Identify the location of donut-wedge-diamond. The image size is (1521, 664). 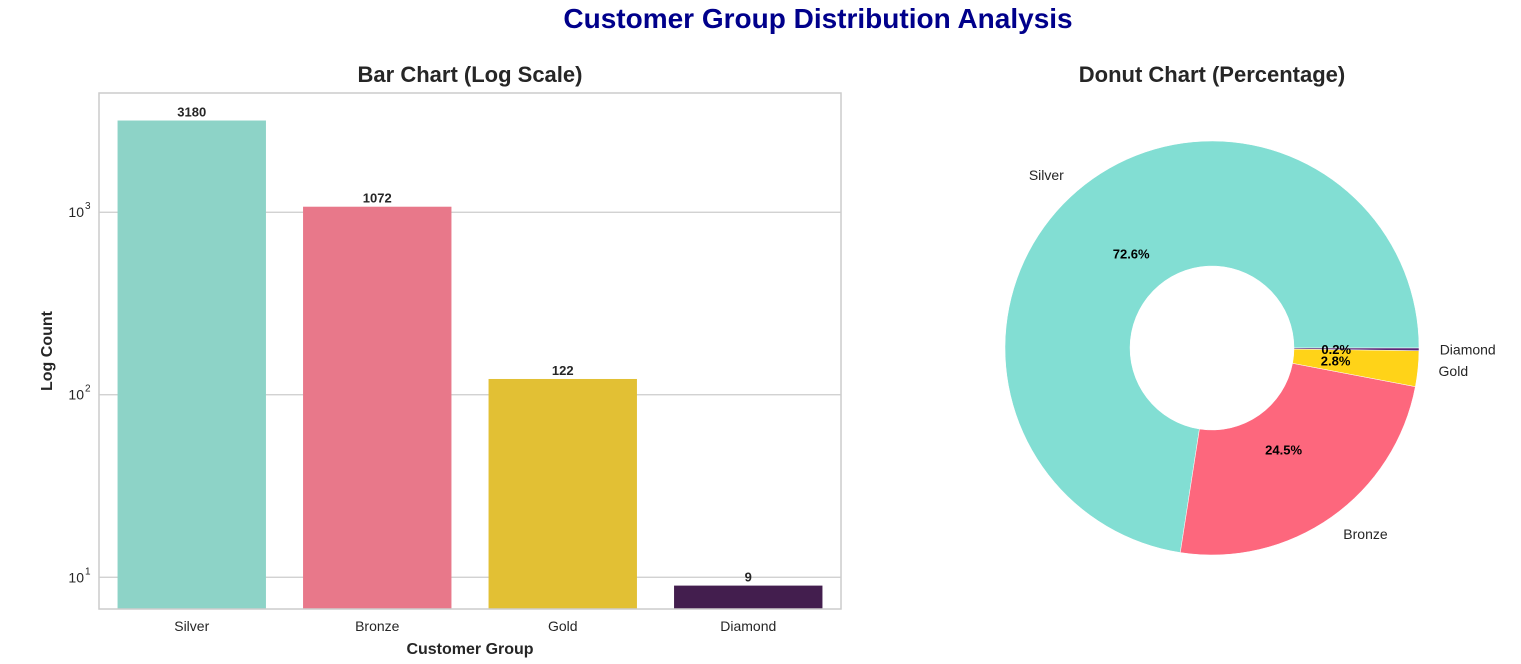
(1356, 349).